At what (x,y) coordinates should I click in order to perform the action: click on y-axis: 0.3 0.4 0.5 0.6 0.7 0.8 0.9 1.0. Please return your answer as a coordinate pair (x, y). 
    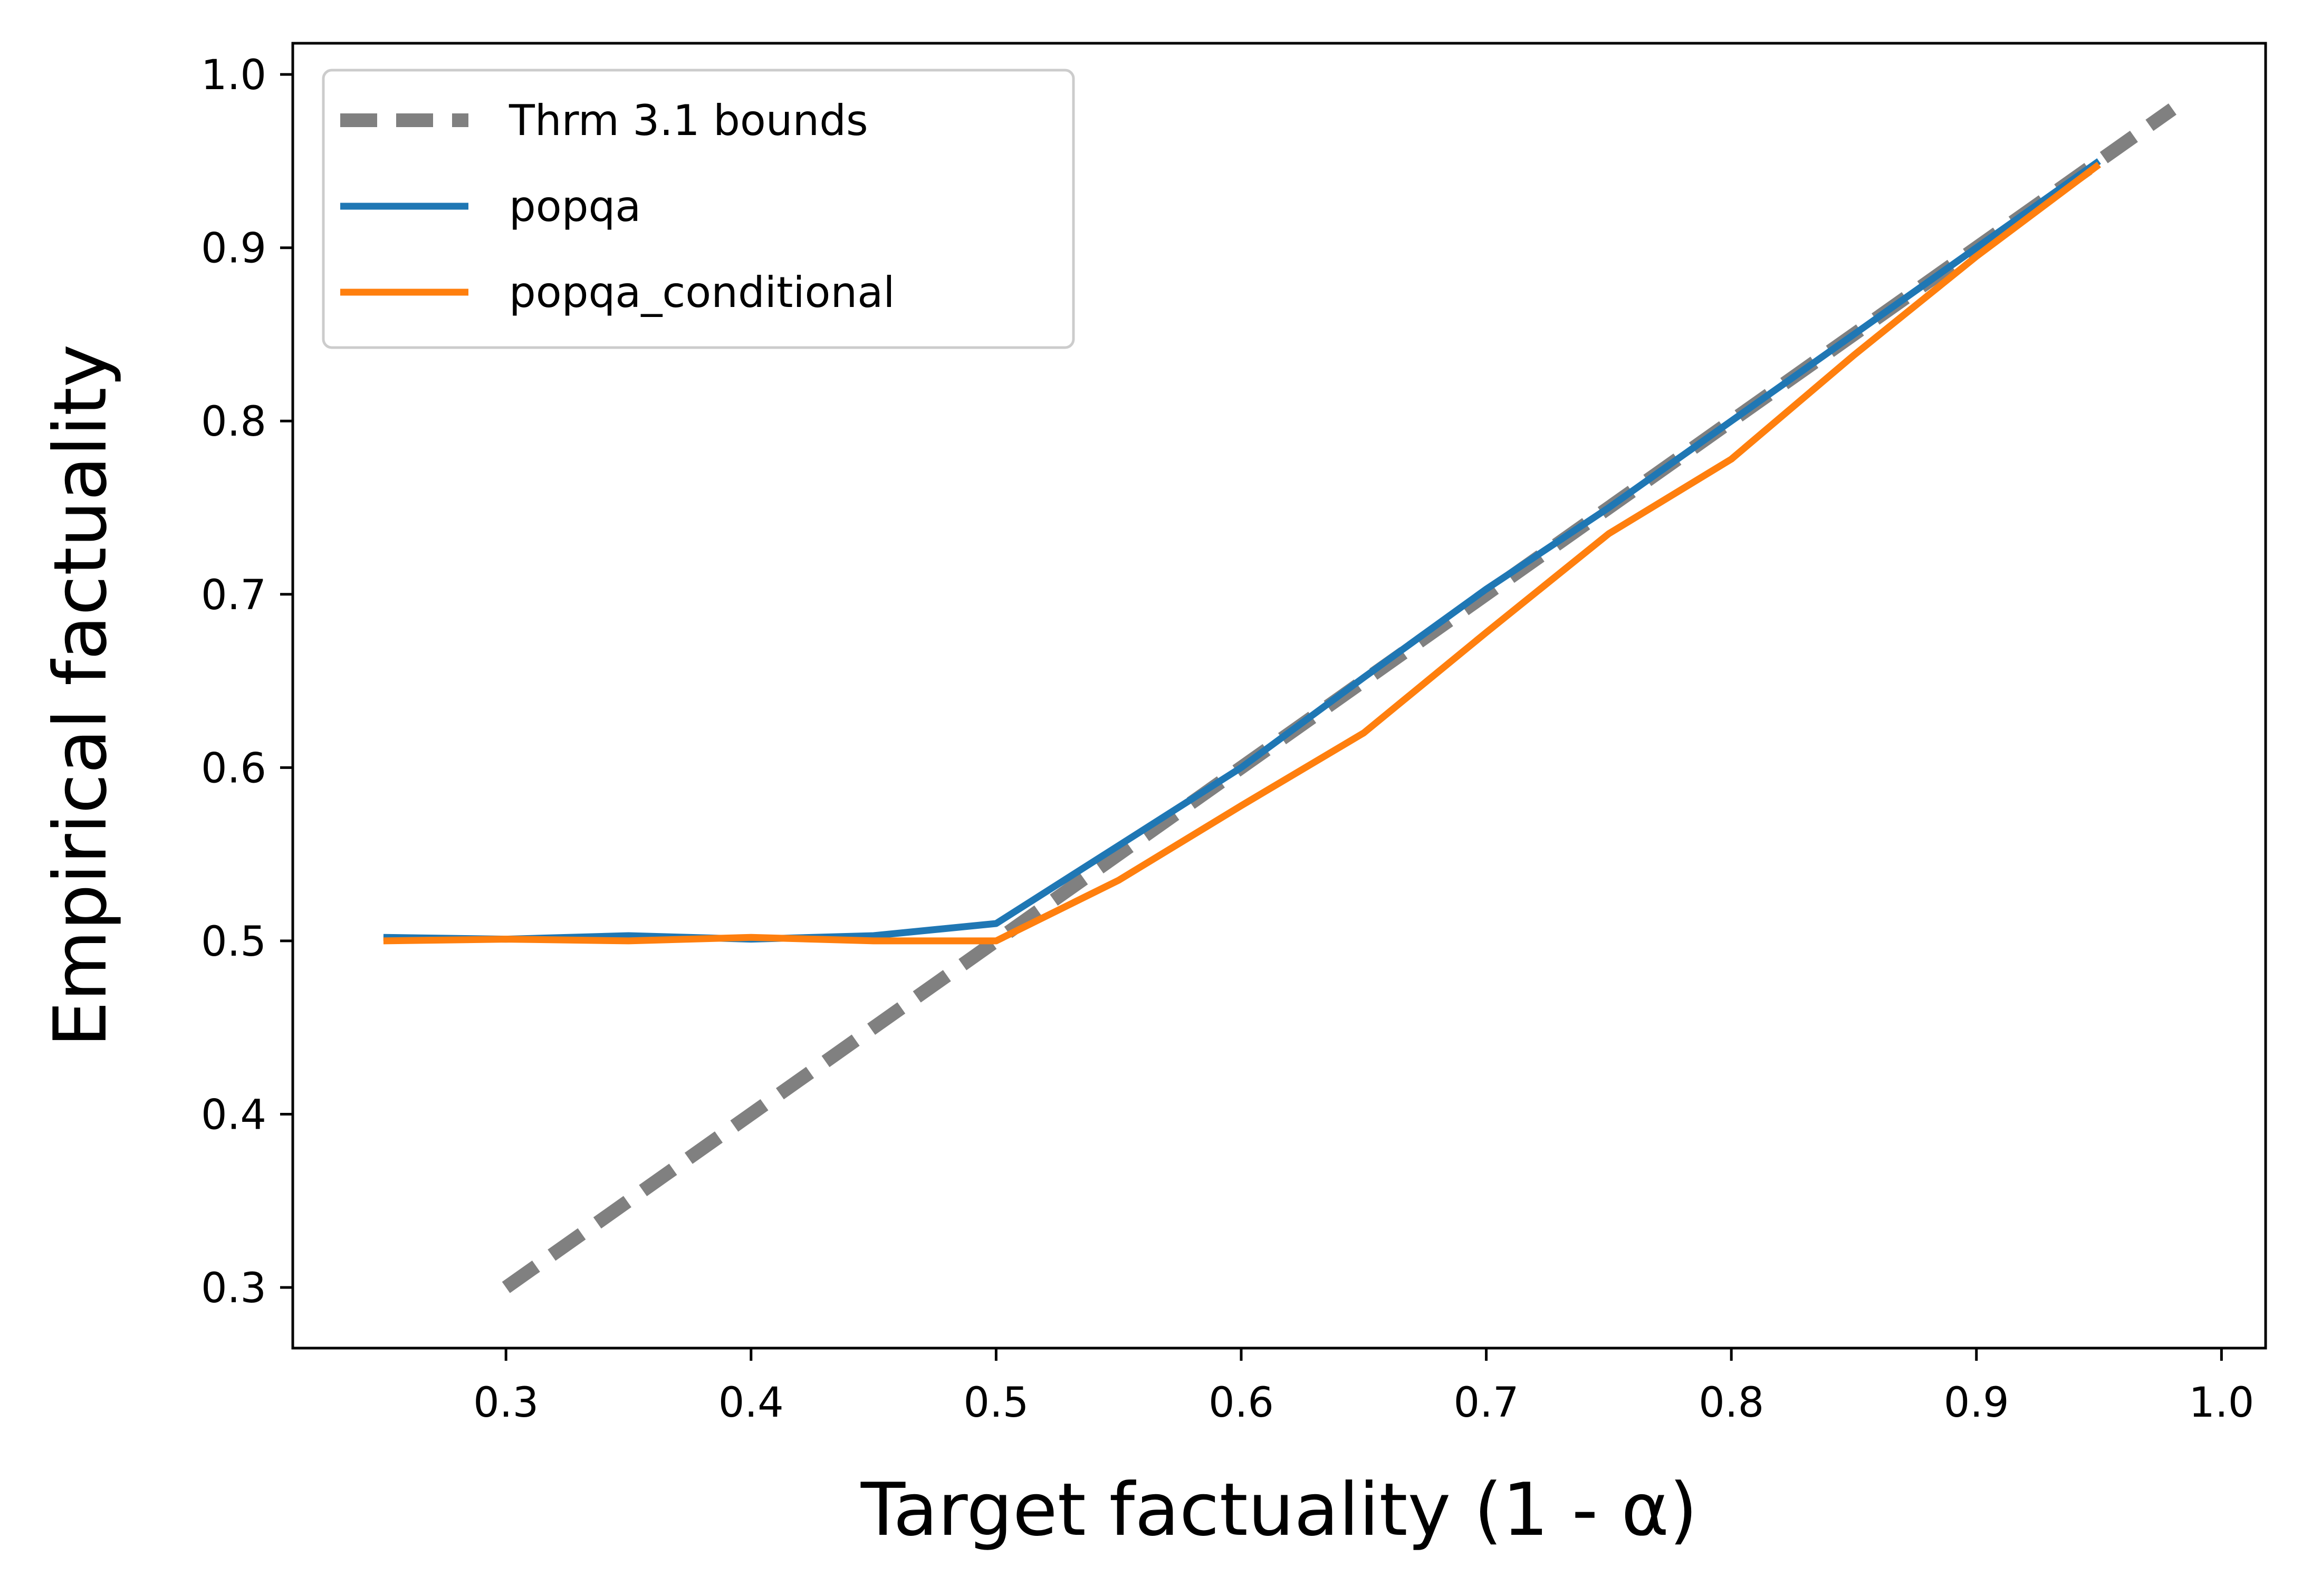
    Looking at the image, I should click on (247, 682).